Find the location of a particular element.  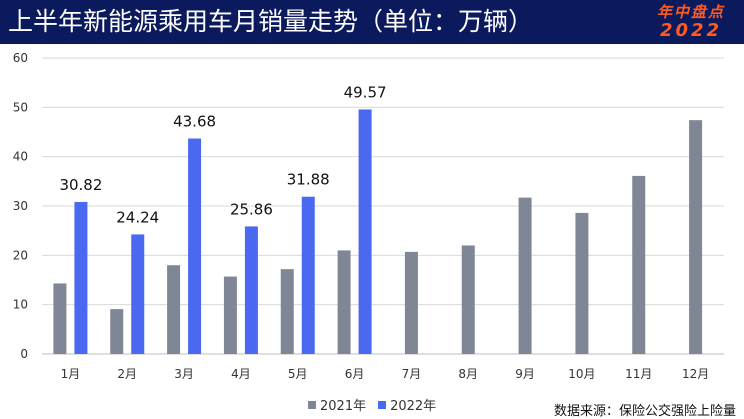

badge-year: 2022 is located at coordinates (691, 30).